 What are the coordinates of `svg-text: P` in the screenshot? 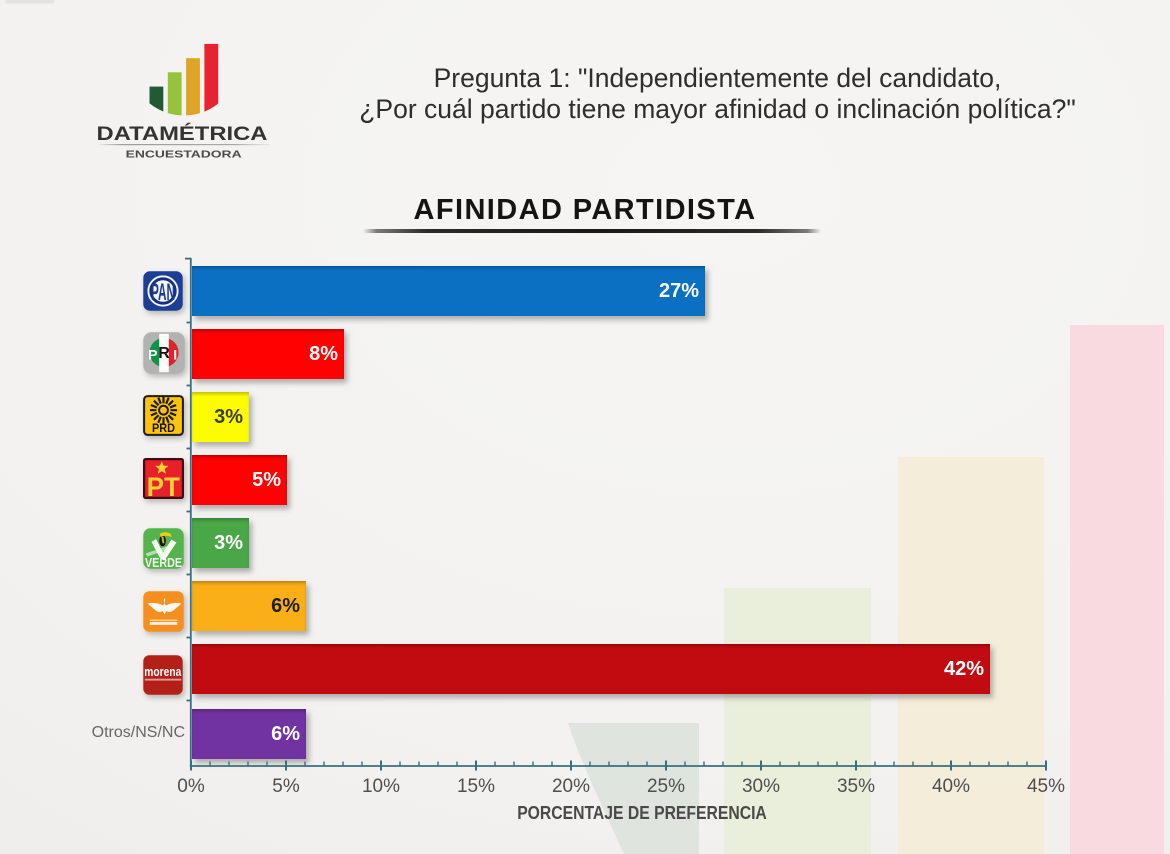 It's located at (152, 355).